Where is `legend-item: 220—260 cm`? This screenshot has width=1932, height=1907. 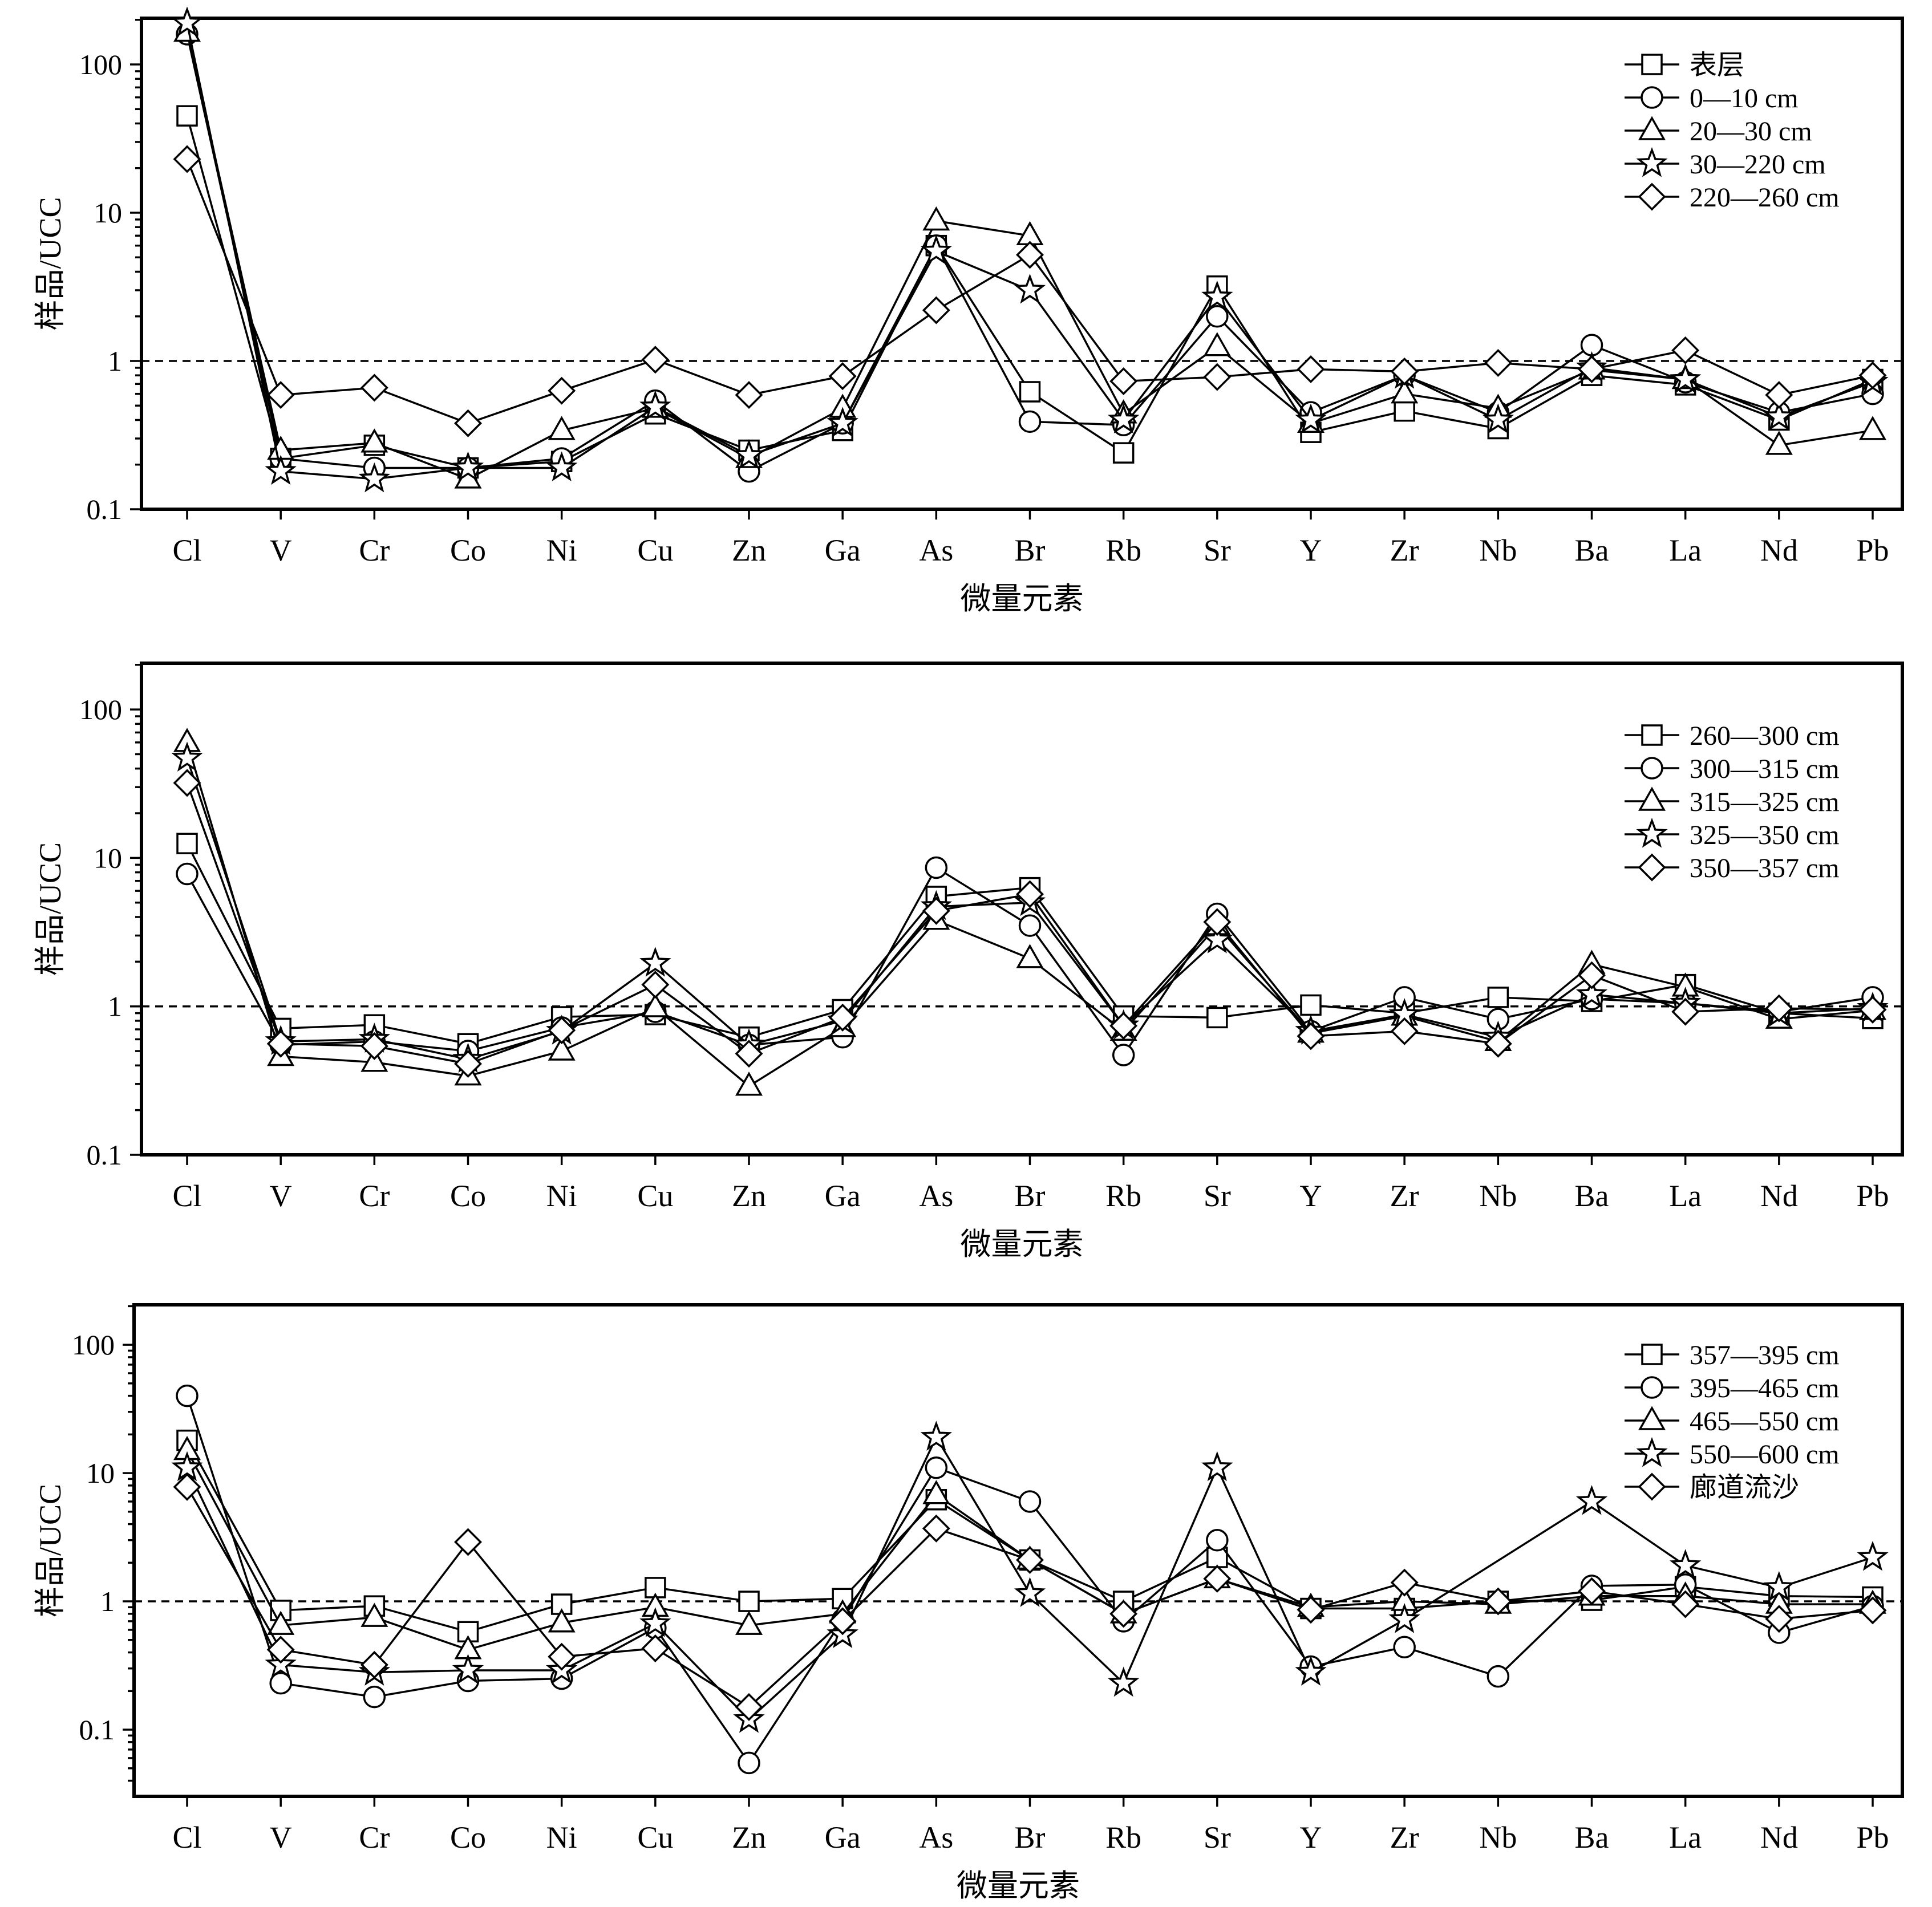
legend-item: 220—260 cm is located at coordinates (1732, 197).